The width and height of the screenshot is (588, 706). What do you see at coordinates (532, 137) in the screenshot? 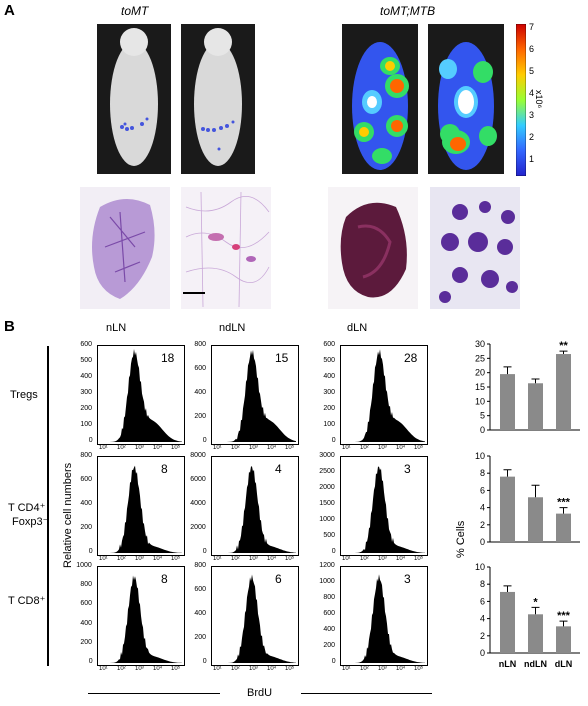
I see `colorbar-tick: 2` at bounding box center [532, 137].